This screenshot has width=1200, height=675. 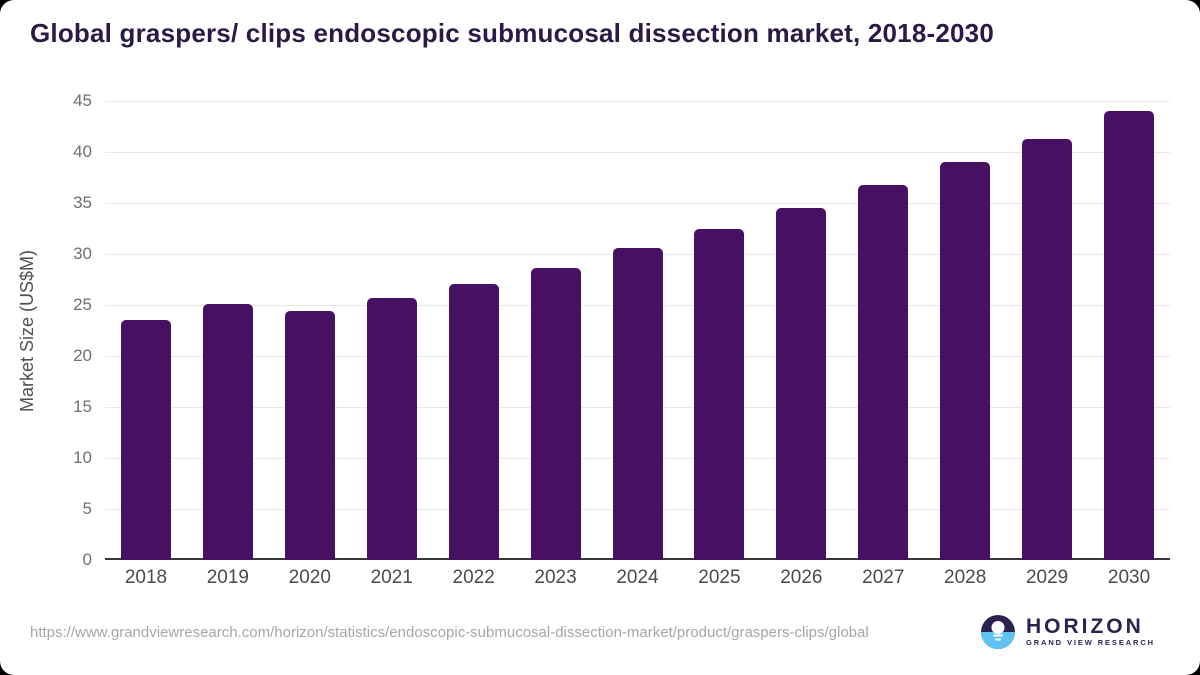 I want to click on y-tick-label-10: 10, so click(x=82, y=457).